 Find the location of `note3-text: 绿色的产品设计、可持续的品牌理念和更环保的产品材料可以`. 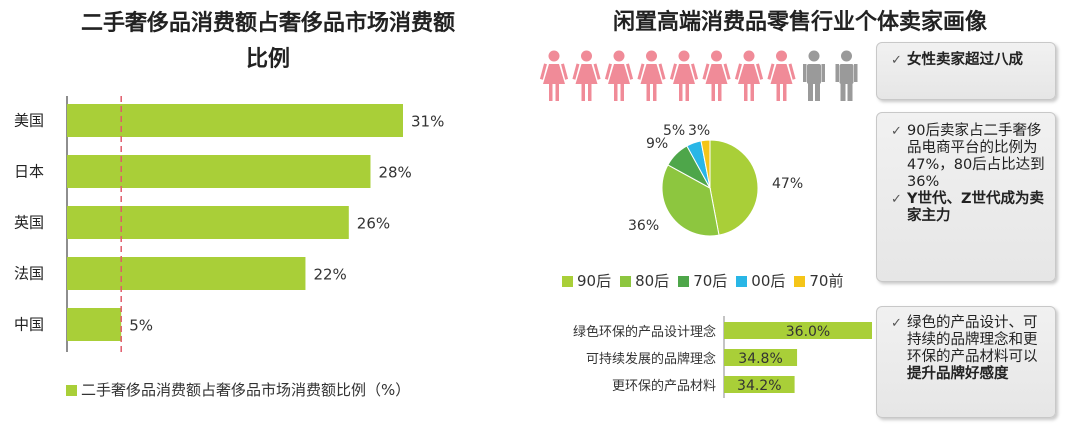

note3-text: 绿色的产品设计、可持续的品牌理念和更环保的产品材料可以 is located at coordinates (972, 340).